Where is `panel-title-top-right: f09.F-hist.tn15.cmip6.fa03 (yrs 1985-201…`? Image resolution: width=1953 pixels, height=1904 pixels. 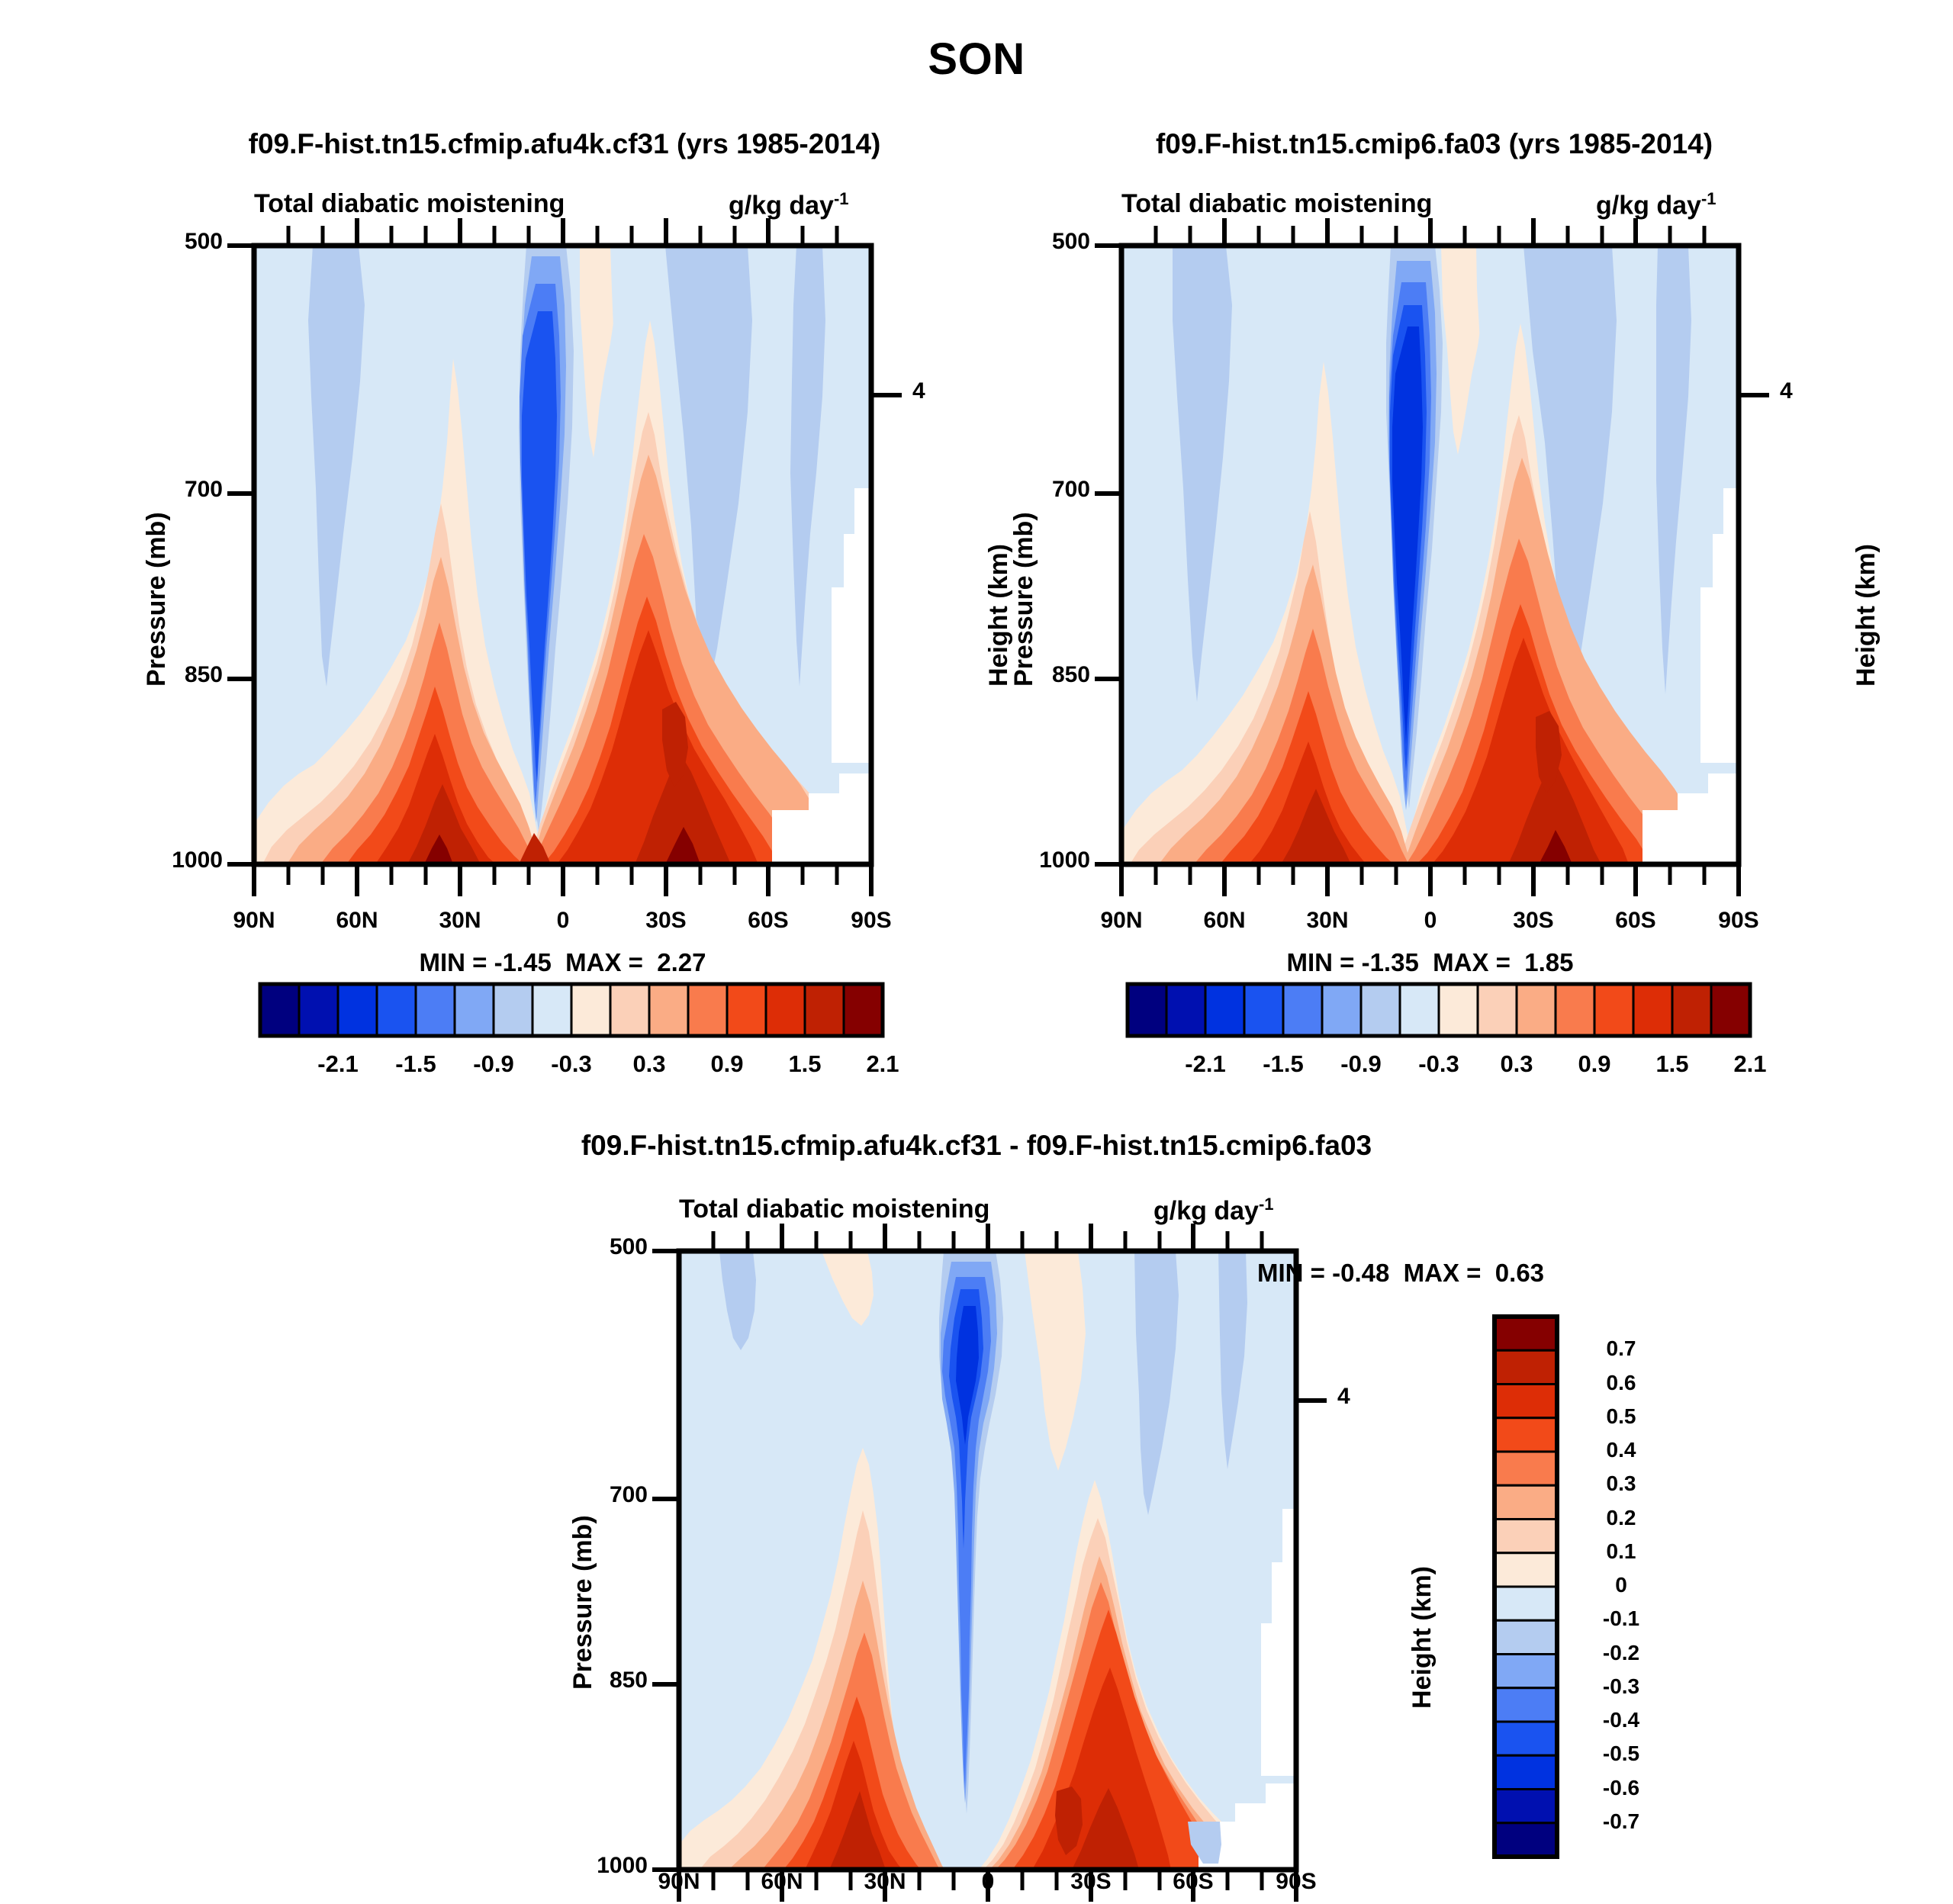
panel-title-top-right: f09.F-hist.tn15.cmip6.fa03 (yrs 1985-201… is located at coordinates (1434, 143).